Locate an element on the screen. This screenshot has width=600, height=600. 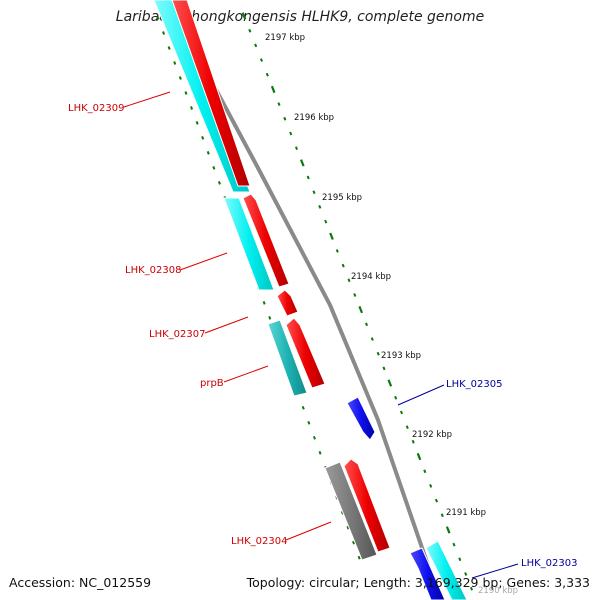
gene-label-prpB: prpB is located at coordinates (212, 383).